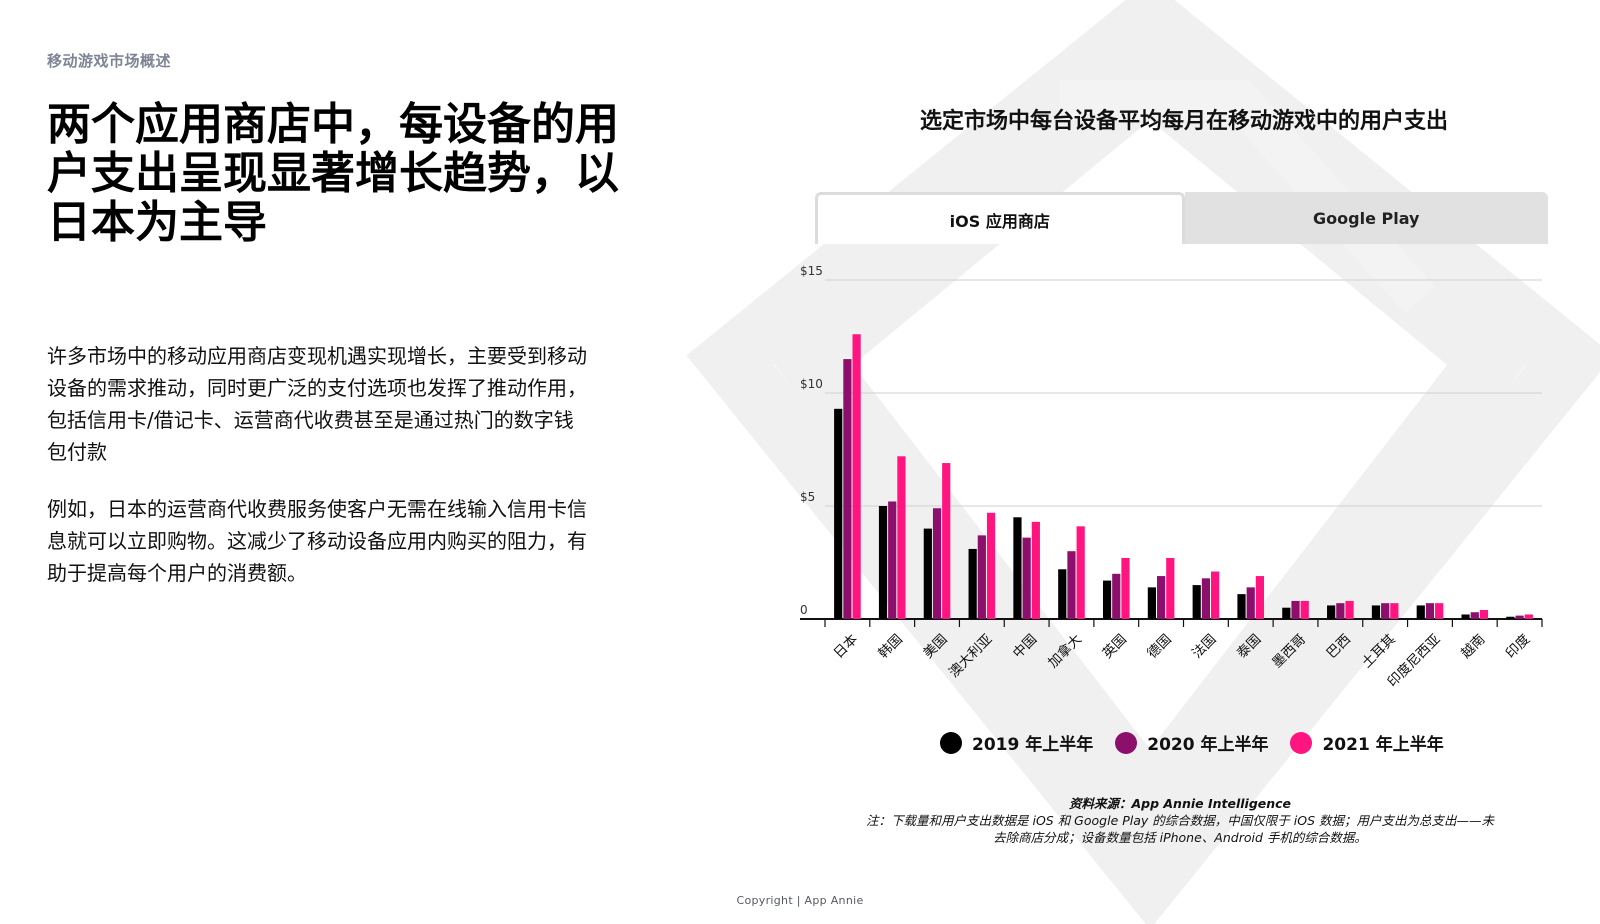 Image resolution: width=1600 pixels, height=924 pixels. Describe the element at coordinates (1208, 745) in the screenshot. I see `legend-label-2020: 2020 年上半年` at that location.